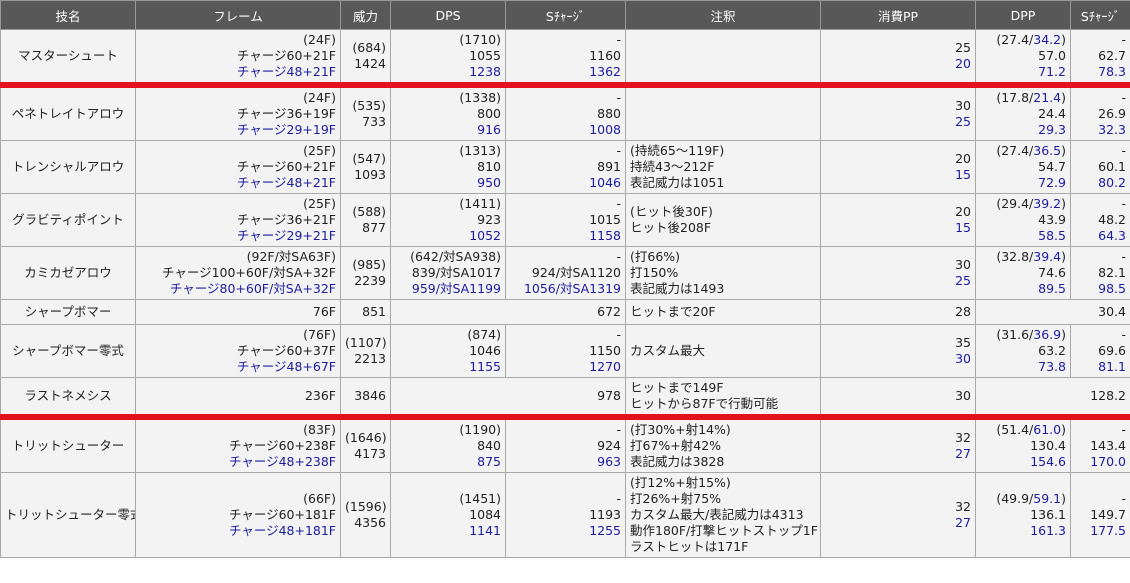  What do you see at coordinates (609, 395) in the screenshot?
I see `cell-line: 978` at bounding box center [609, 395].